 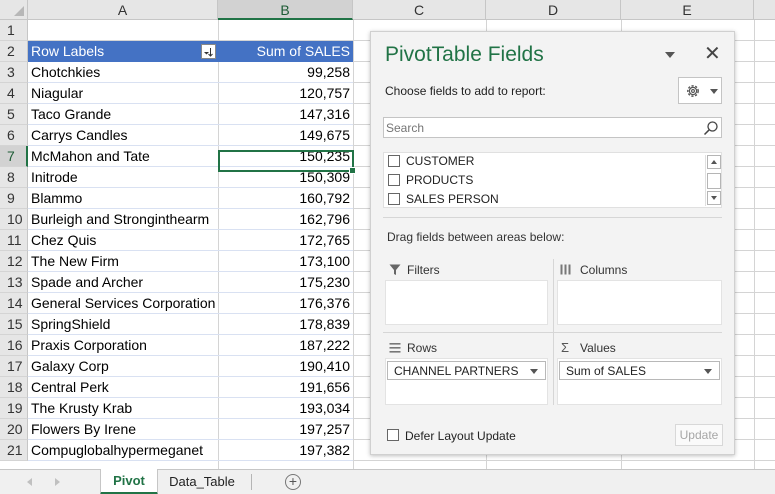 I want to click on row-header: 19, so click(x=14, y=408).